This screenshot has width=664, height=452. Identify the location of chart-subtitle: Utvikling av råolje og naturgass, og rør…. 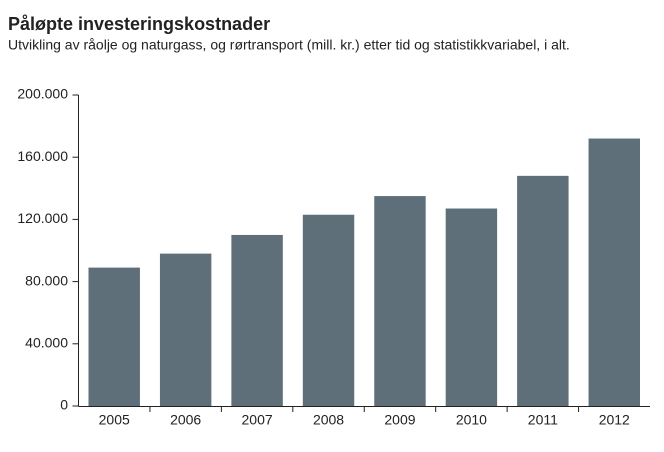
(289, 45).